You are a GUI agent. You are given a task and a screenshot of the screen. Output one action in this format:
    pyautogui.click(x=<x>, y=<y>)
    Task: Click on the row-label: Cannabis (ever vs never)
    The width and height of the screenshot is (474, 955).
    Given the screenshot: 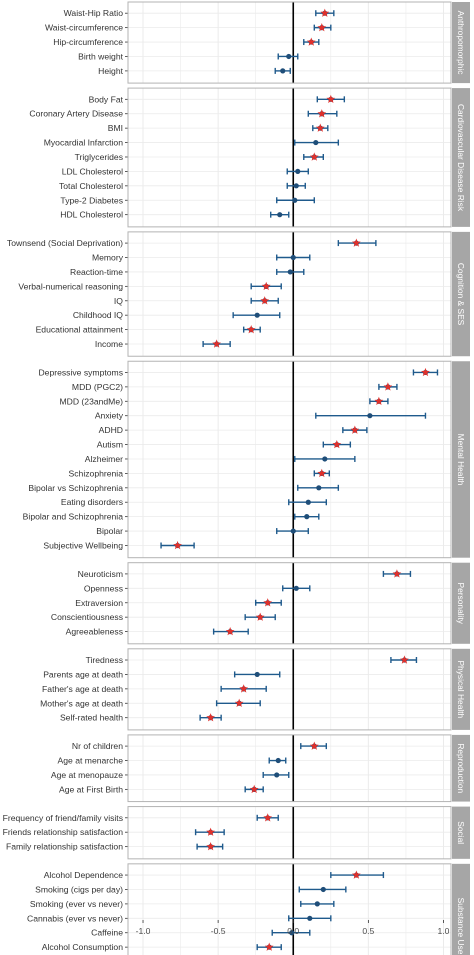 What is the action you would take?
    pyautogui.click(x=75, y=918)
    